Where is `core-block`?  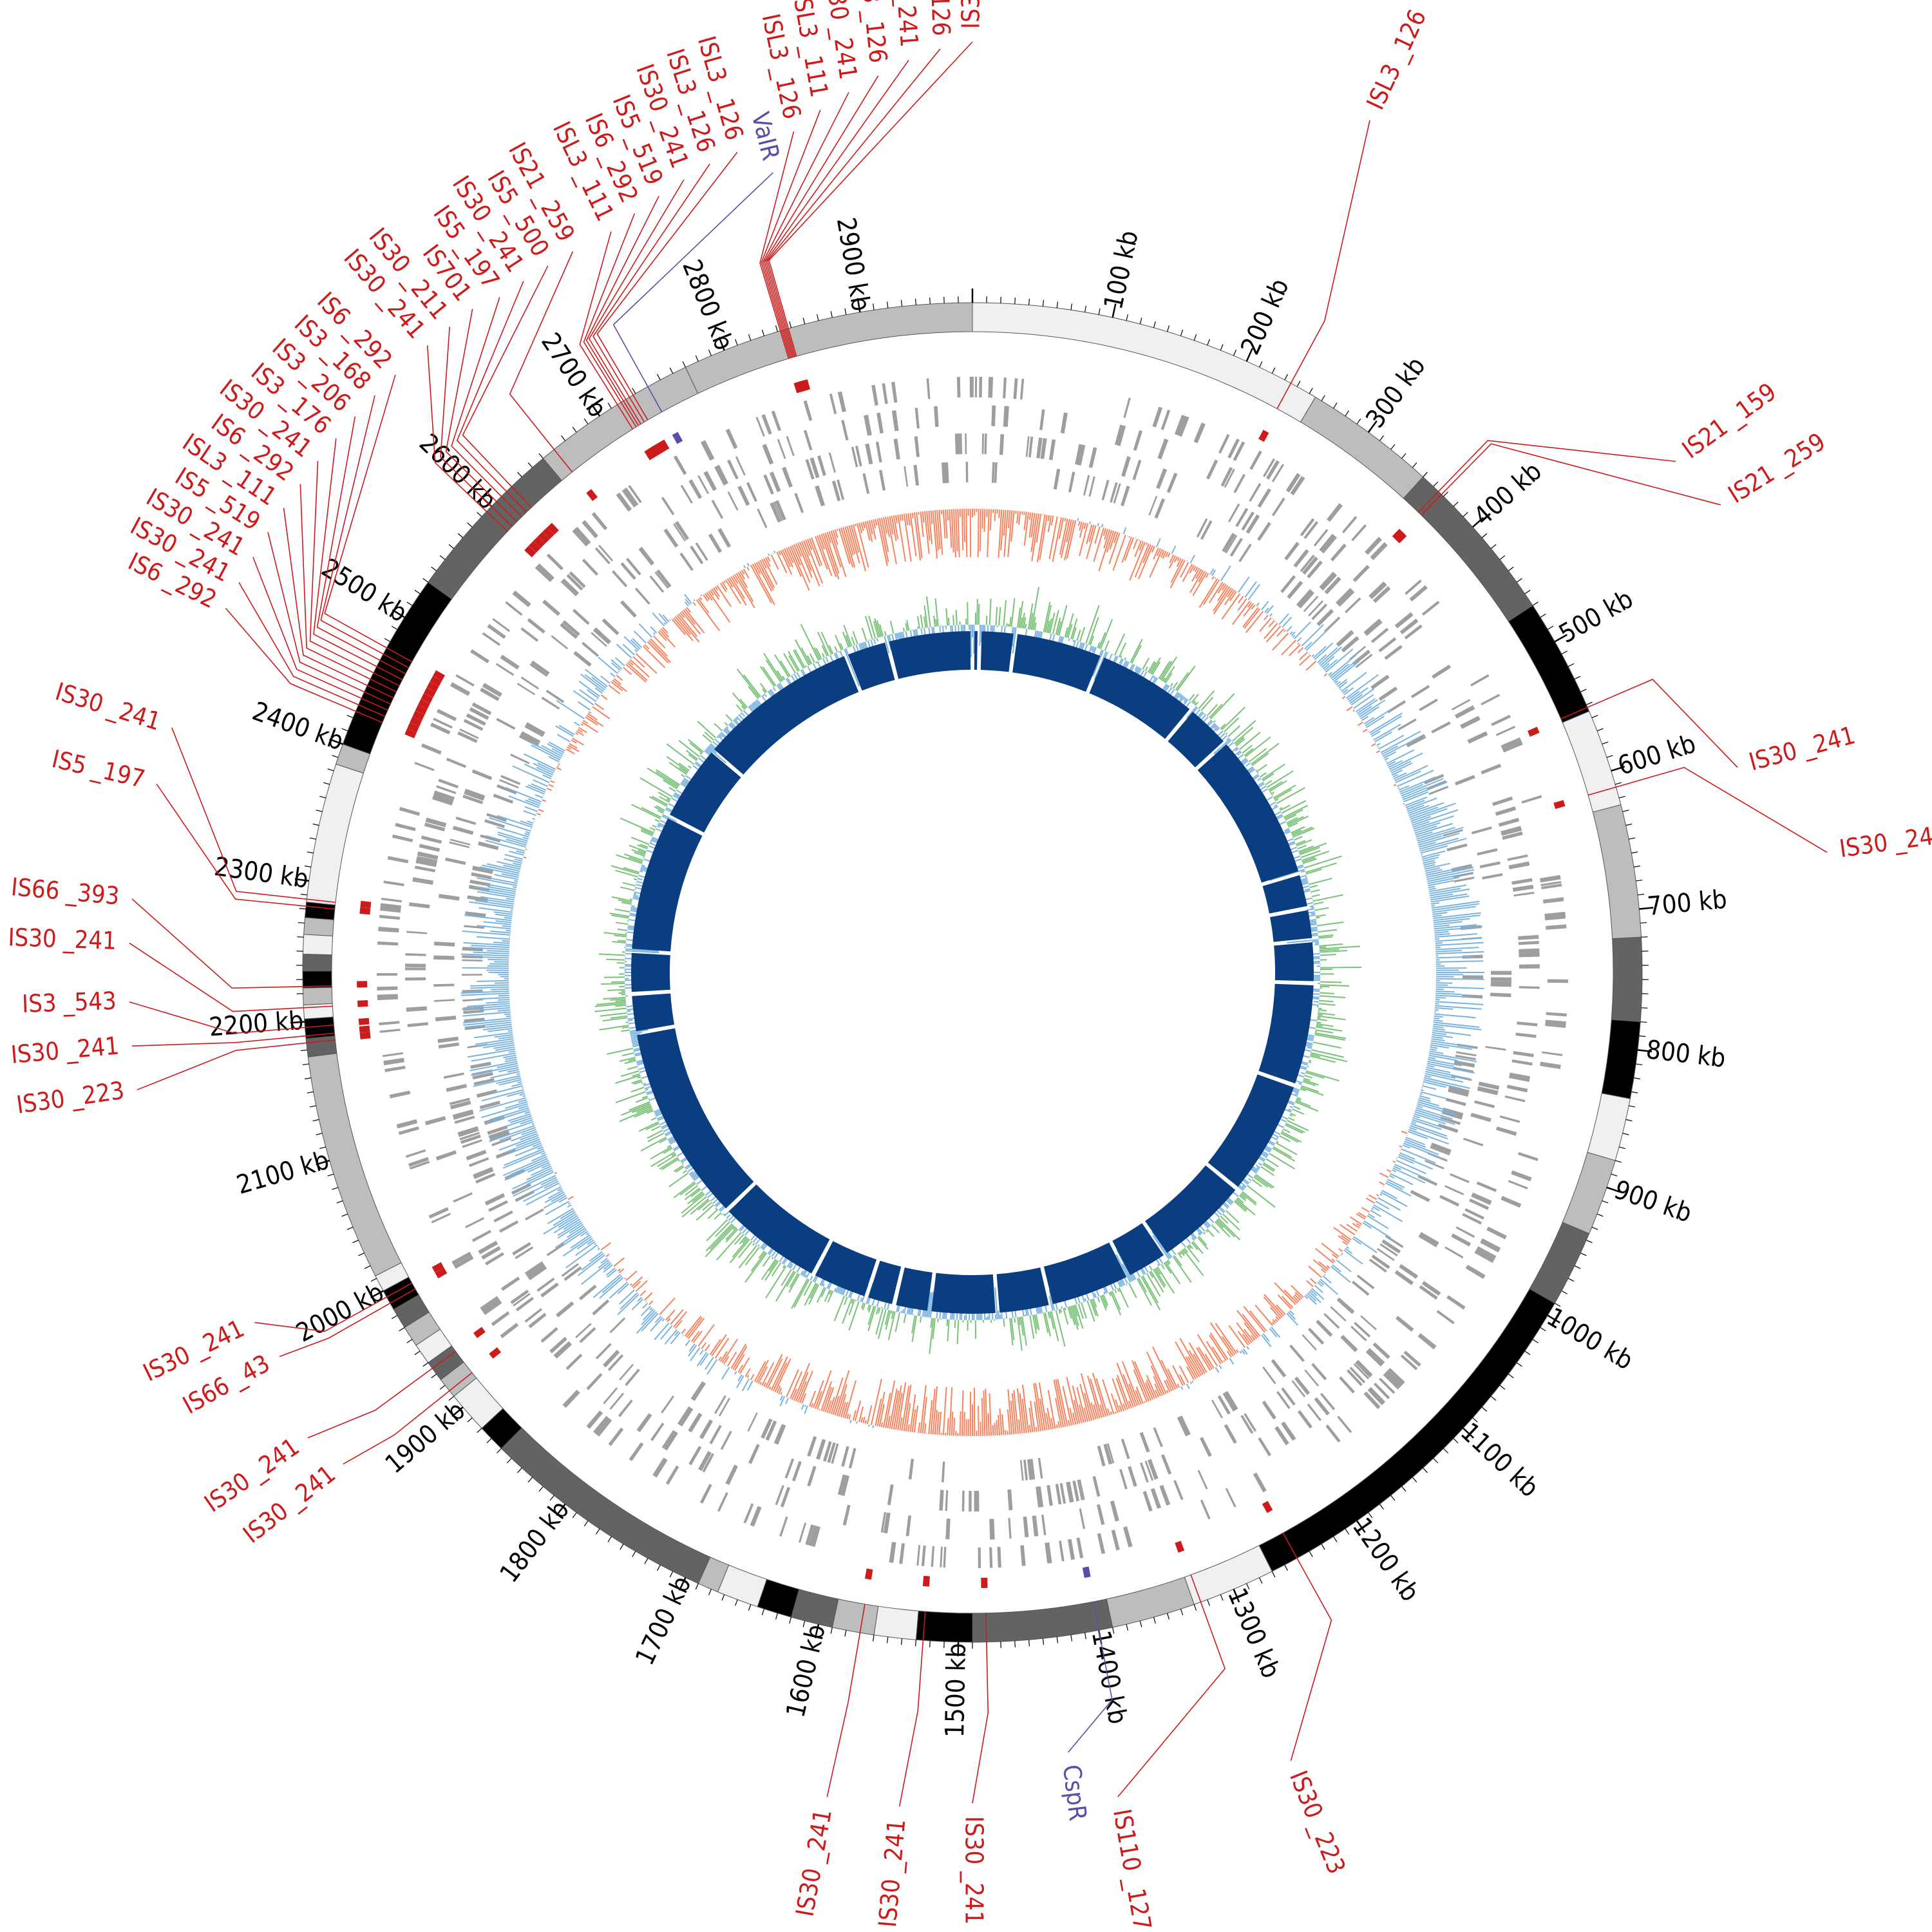
core-block is located at coordinates (930, 655).